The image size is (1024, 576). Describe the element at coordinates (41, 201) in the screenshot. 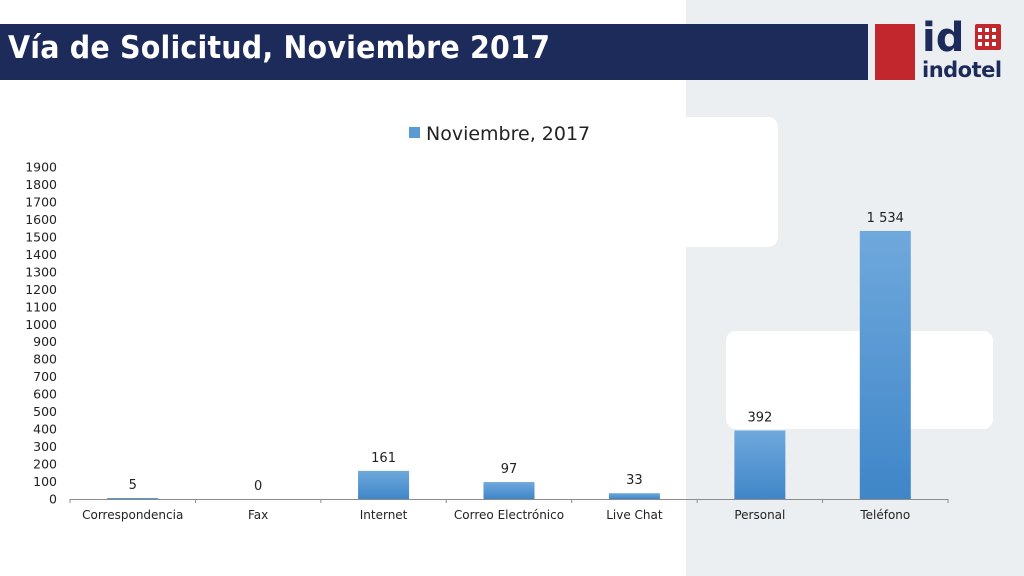

I see `y-tick-label: 1700` at that location.